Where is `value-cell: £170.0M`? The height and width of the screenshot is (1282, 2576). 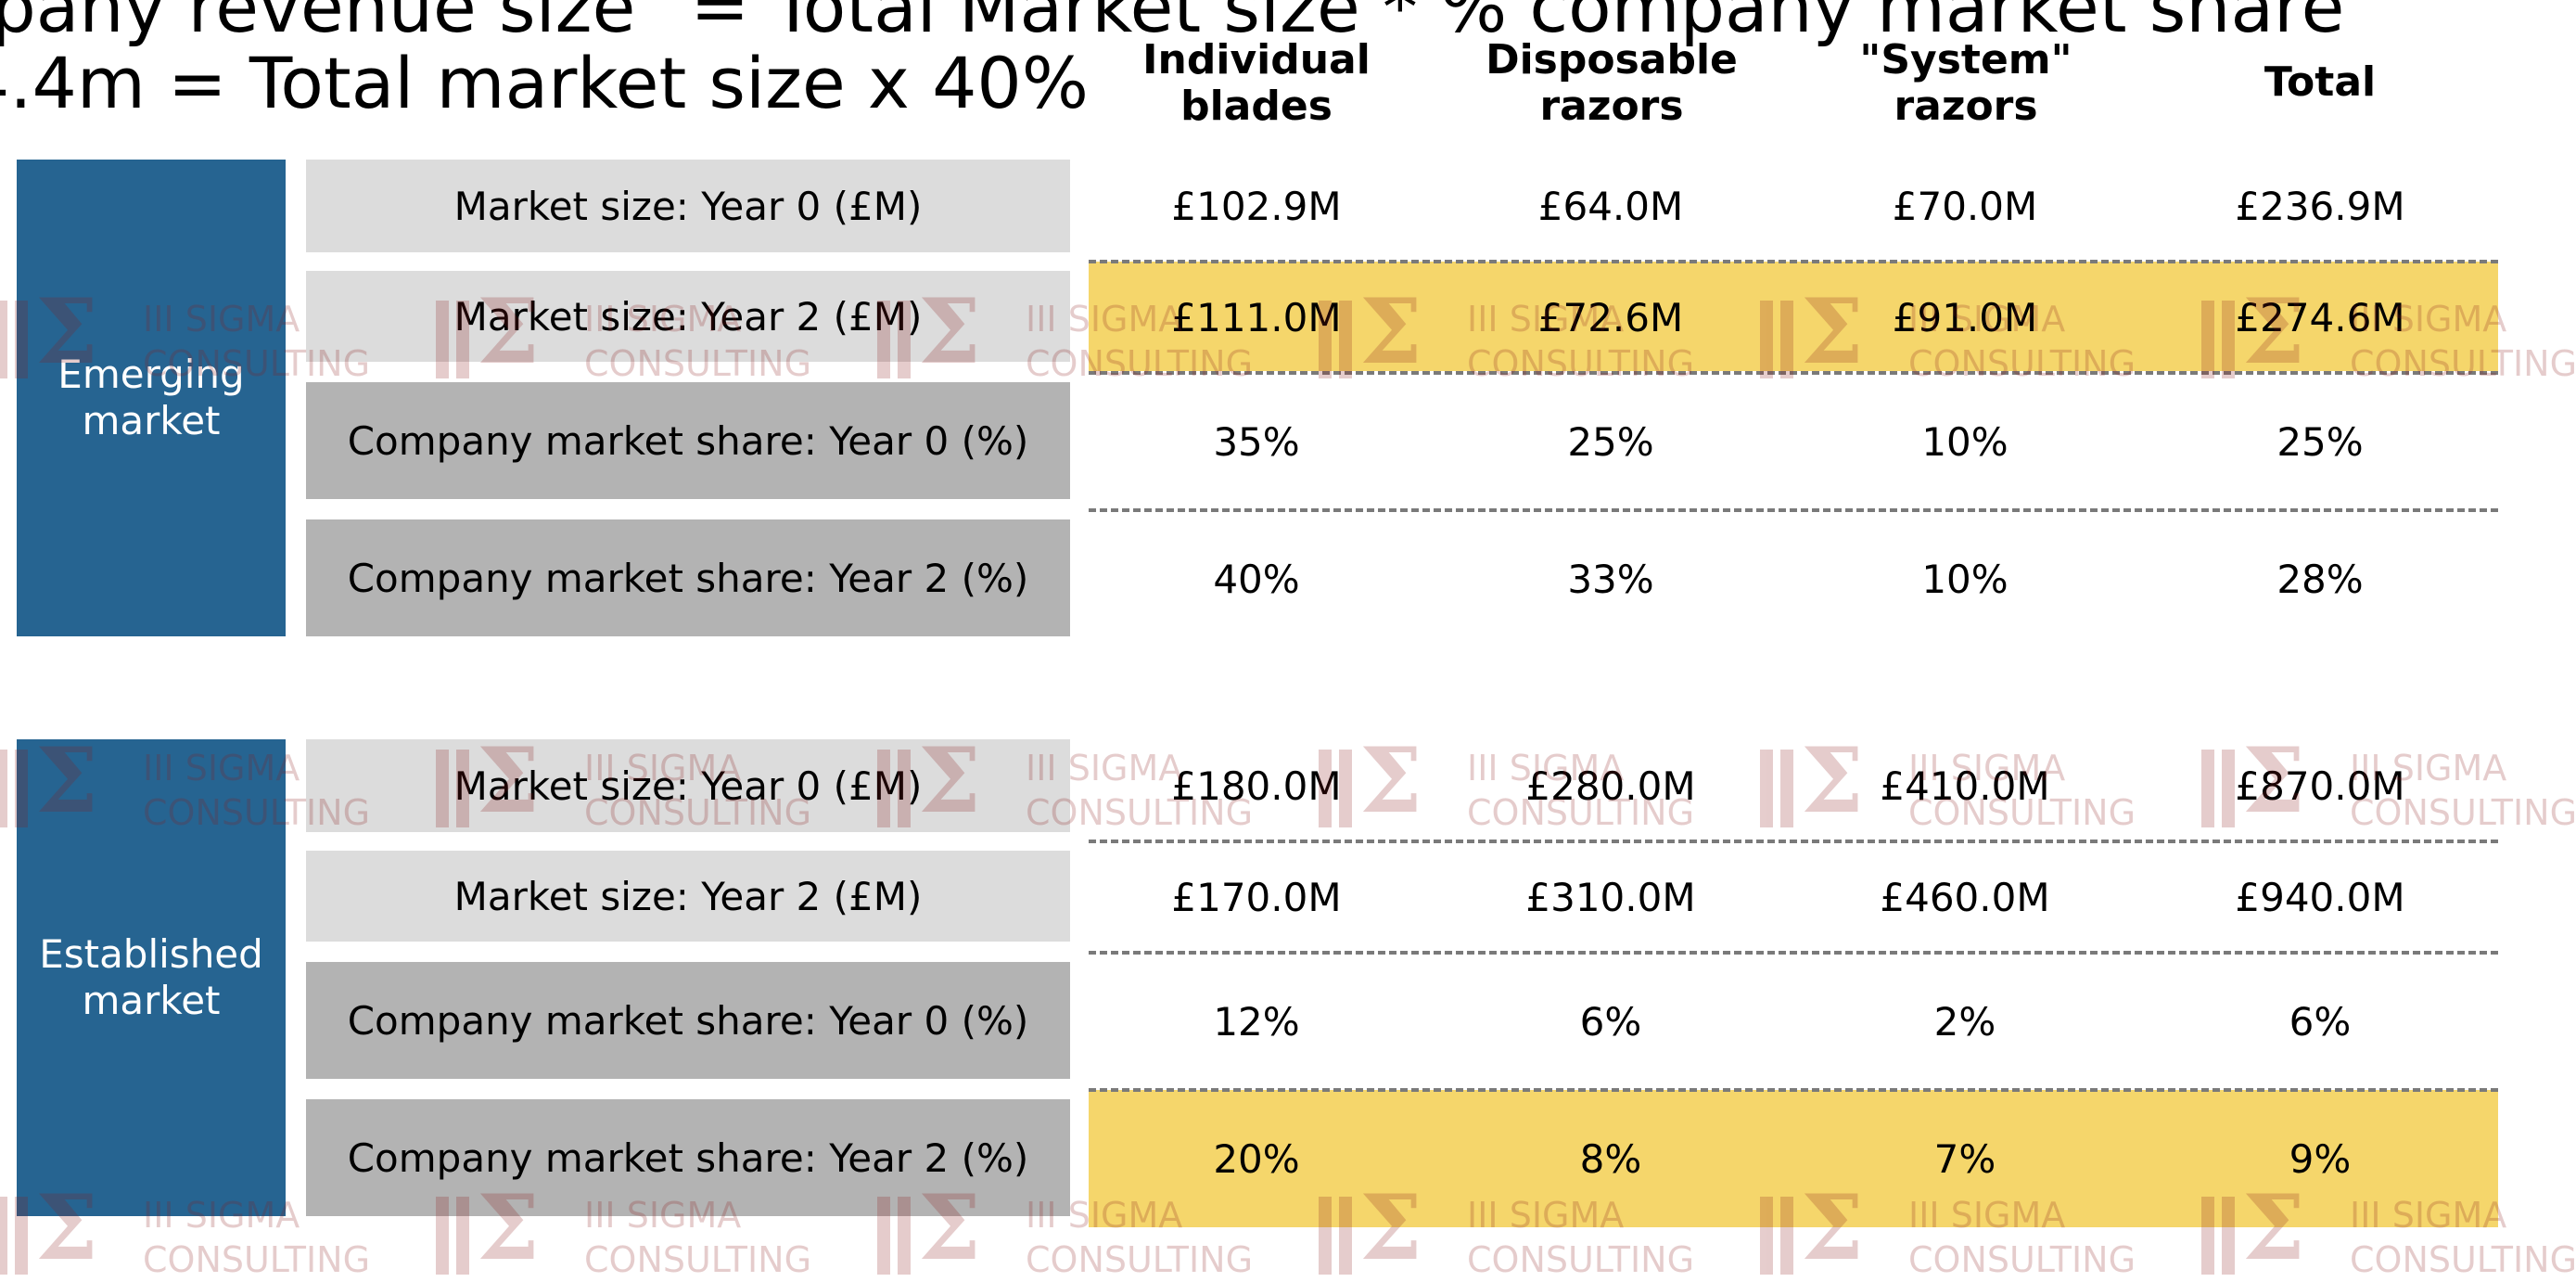 value-cell: £170.0M is located at coordinates (1257, 897).